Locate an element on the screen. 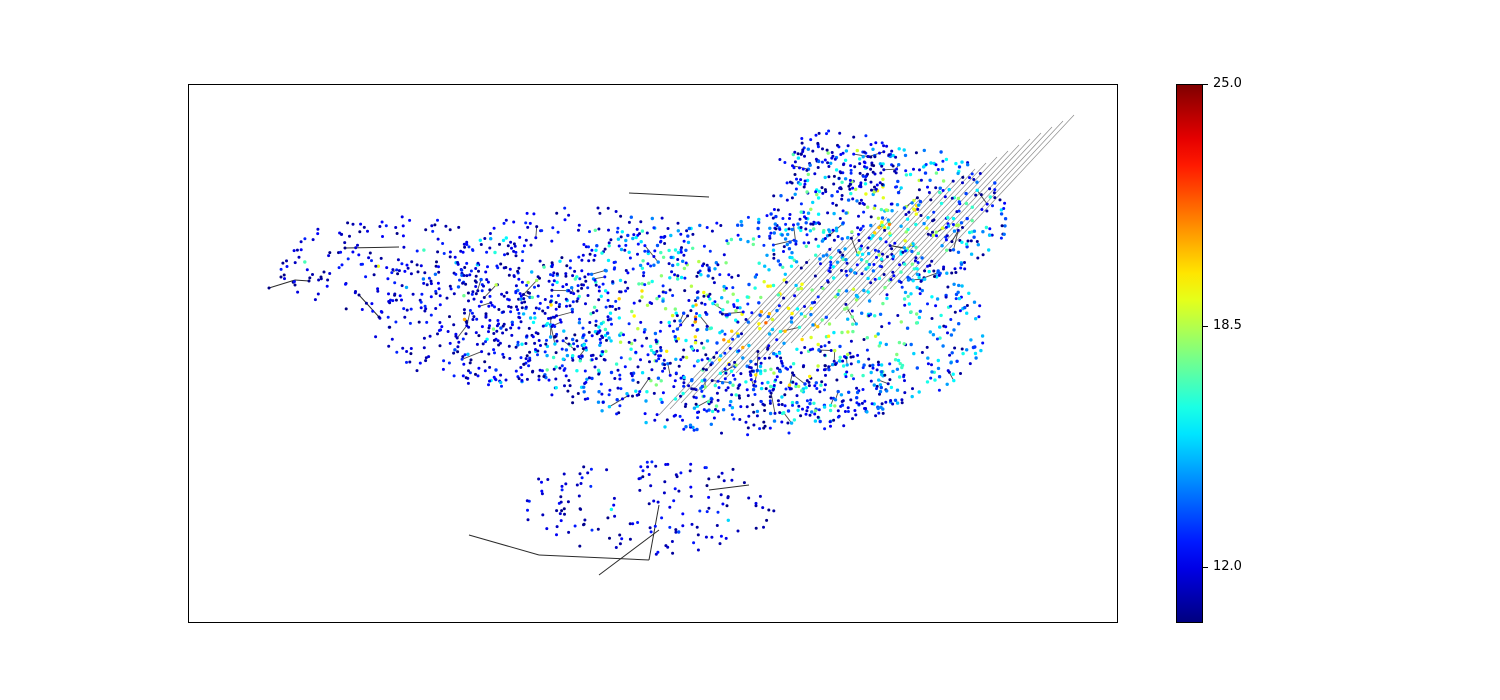 The image size is (1500, 700). colorbar-tick-label: 18.5 is located at coordinates (1227, 325).